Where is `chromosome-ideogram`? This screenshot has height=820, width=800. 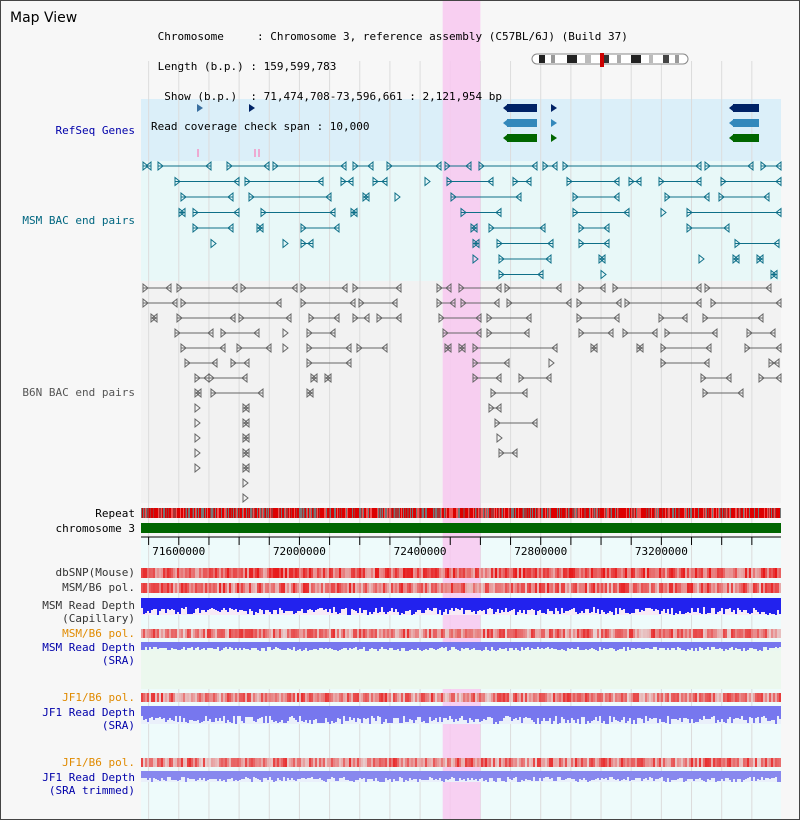
chromosome-ideogram is located at coordinates (611, 60).